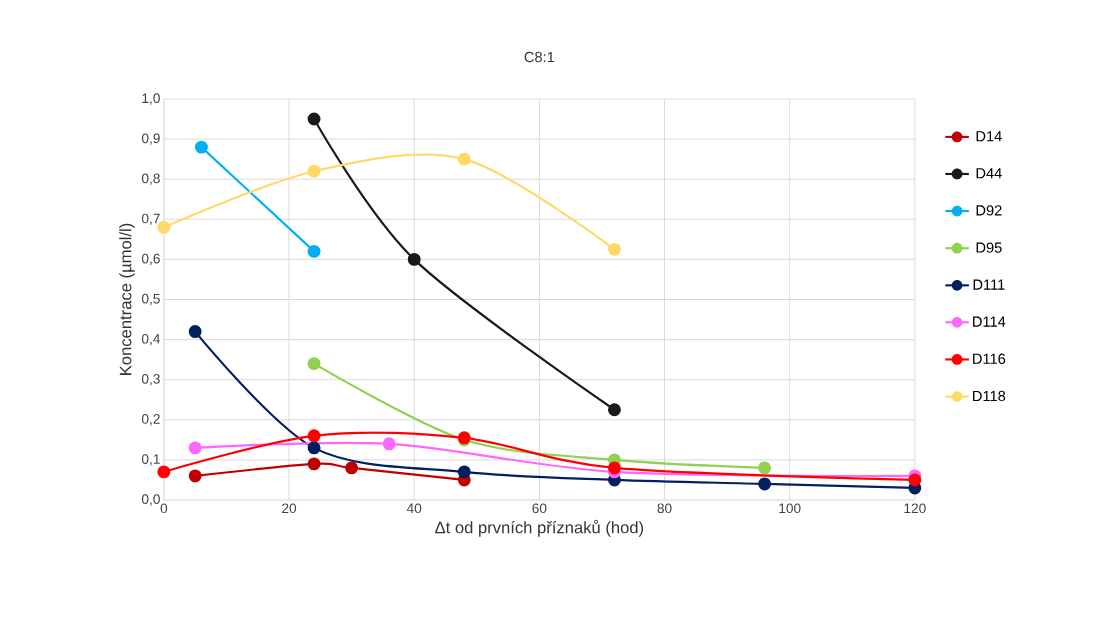 This screenshot has height=617, width=1106. I want to click on x-tick-label: 40, so click(414, 508).